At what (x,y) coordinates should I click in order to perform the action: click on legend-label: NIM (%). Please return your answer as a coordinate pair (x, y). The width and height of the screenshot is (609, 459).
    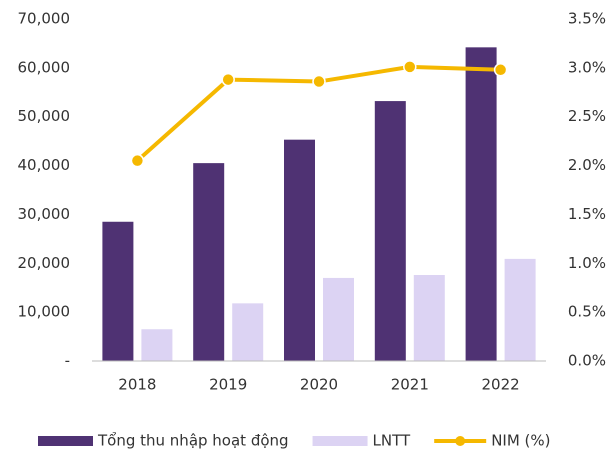
    Looking at the image, I should click on (520, 441).